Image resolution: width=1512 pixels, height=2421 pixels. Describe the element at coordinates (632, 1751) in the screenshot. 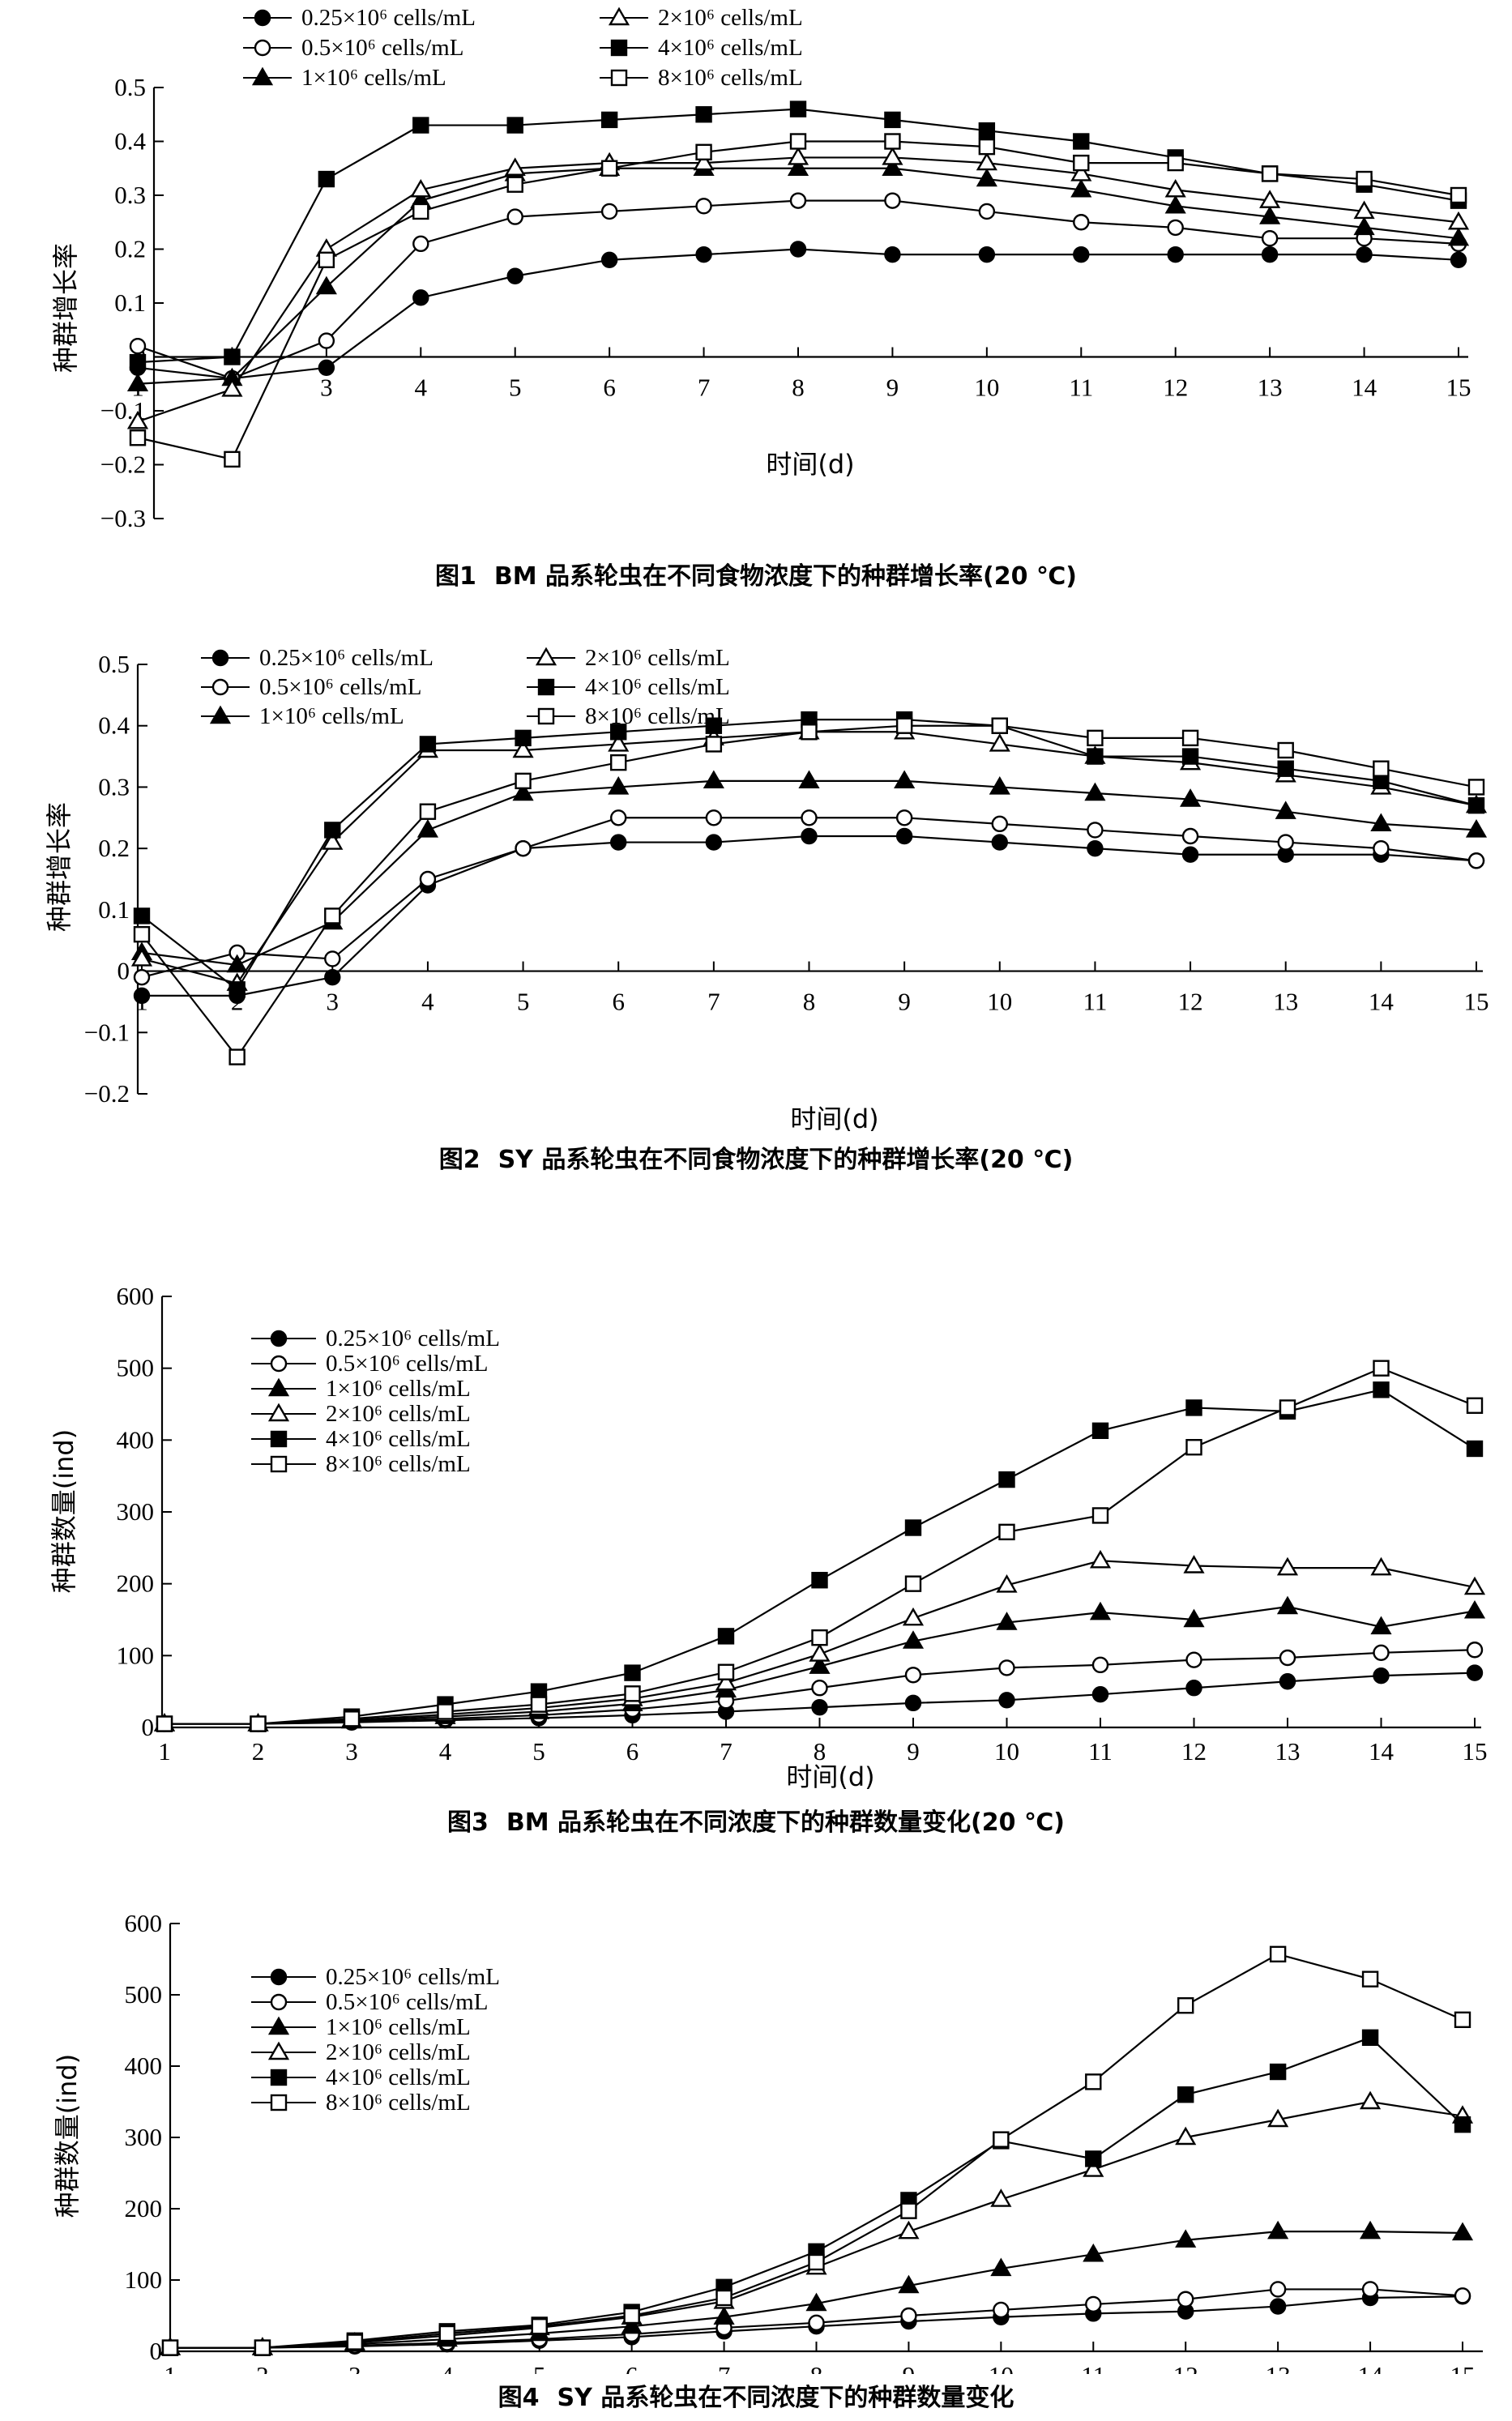

I see `x-tick-label: 6` at that location.